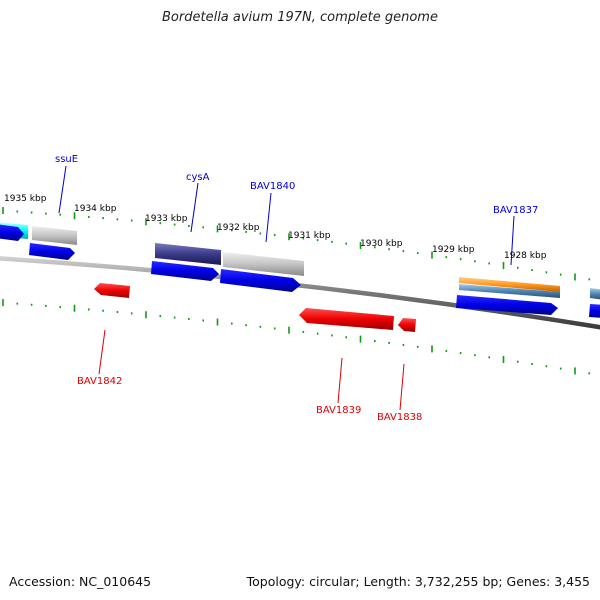 This screenshot has width=600, height=600. What do you see at coordinates (95, 209) in the screenshot?
I see `scale-label-1934: 1934 kbp` at bounding box center [95, 209].